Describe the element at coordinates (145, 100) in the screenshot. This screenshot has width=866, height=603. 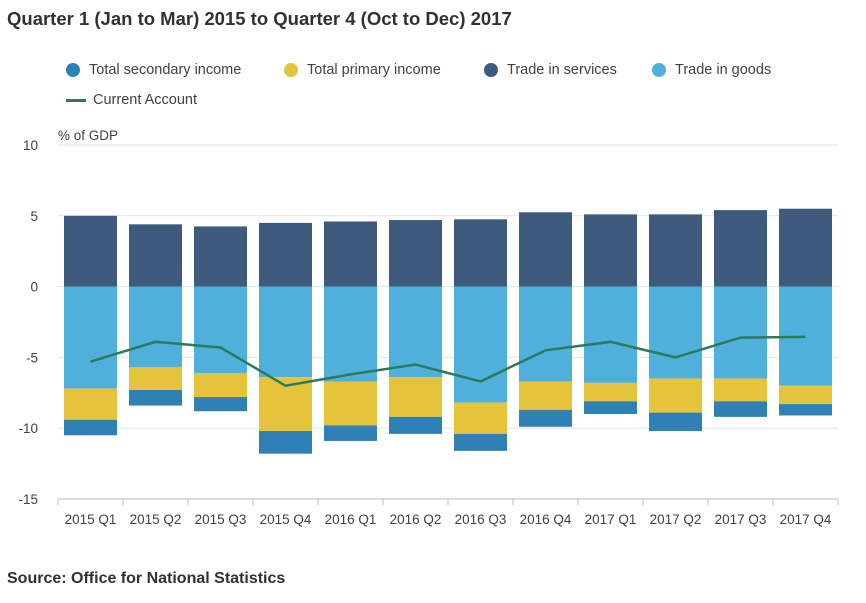
I see `legend-label: Current Account` at that location.